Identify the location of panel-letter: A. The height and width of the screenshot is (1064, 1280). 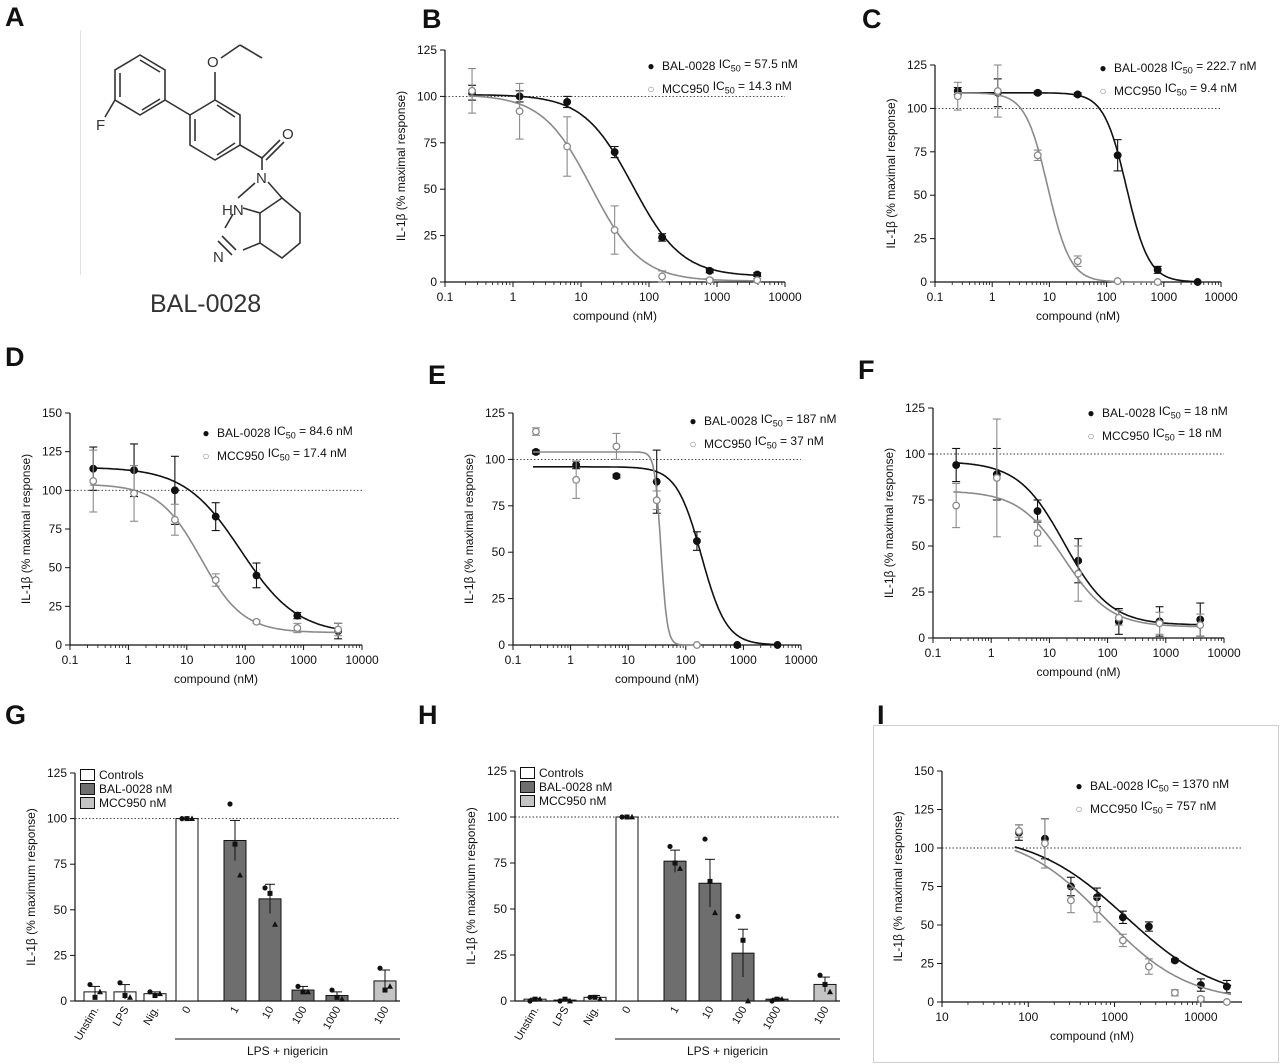
(15, 17).